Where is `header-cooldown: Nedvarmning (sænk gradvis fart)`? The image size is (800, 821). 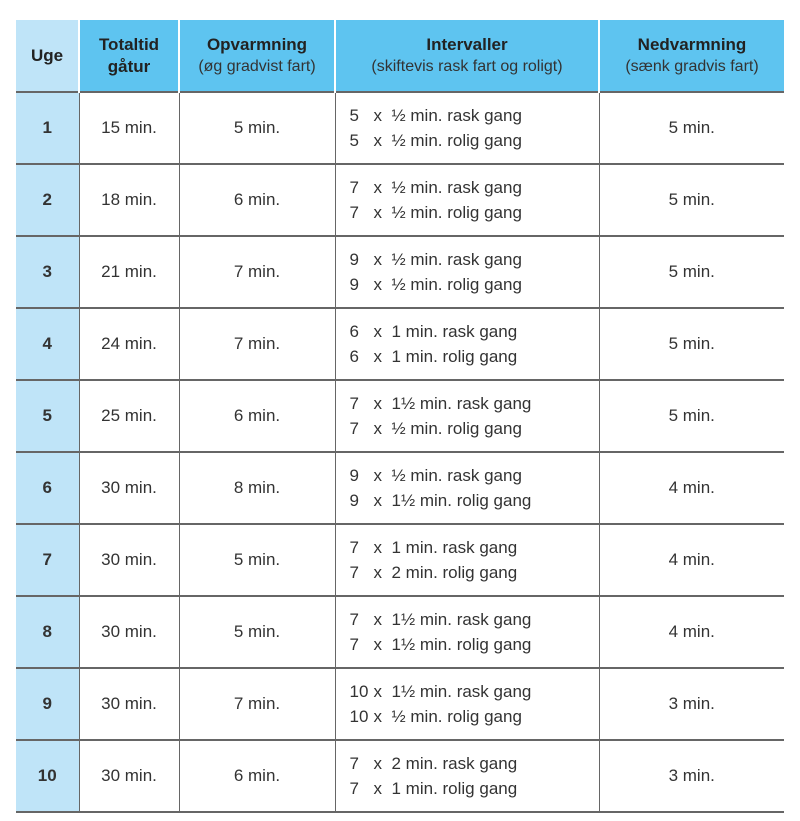
header-cooldown: Nedvarmning (sænk gradvis fart) is located at coordinates (691, 56).